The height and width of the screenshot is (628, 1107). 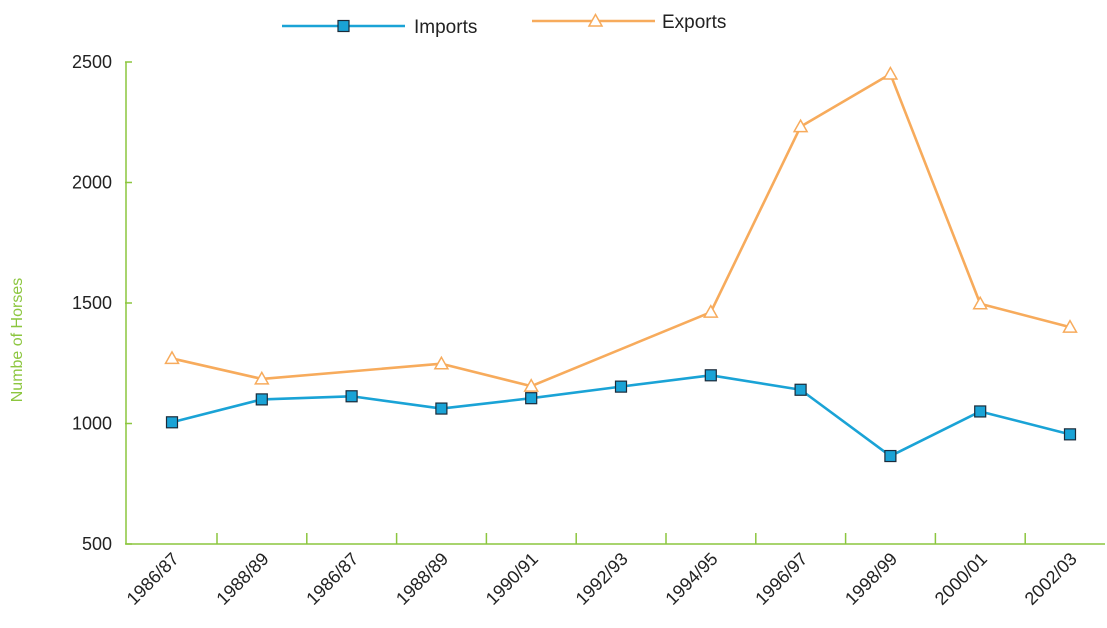 What do you see at coordinates (694, 22) in the screenshot?
I see `legend-label: Exports` at bounding box center [694, 22].